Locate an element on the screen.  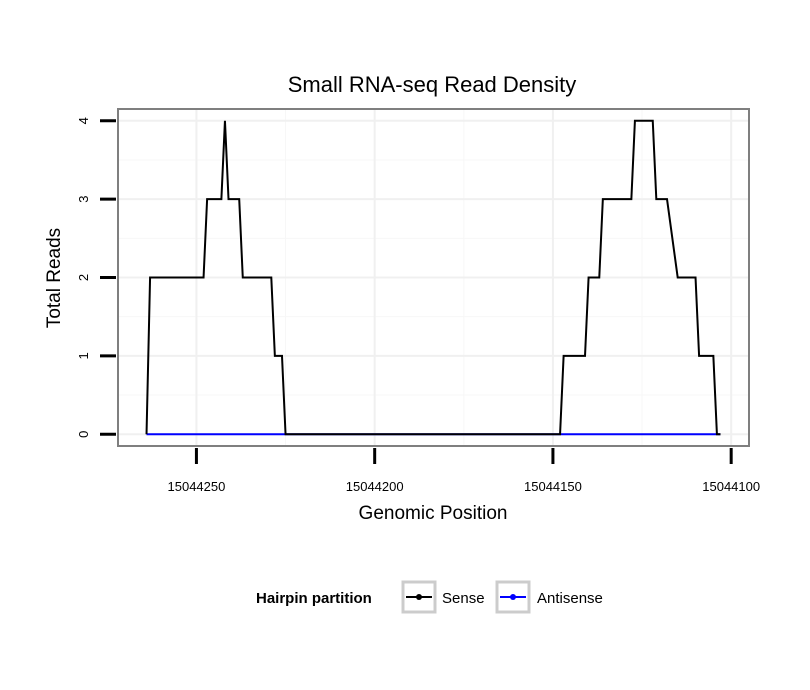
legend: Hairpin partition Sense Antisense is located at coordinates (429, 597).